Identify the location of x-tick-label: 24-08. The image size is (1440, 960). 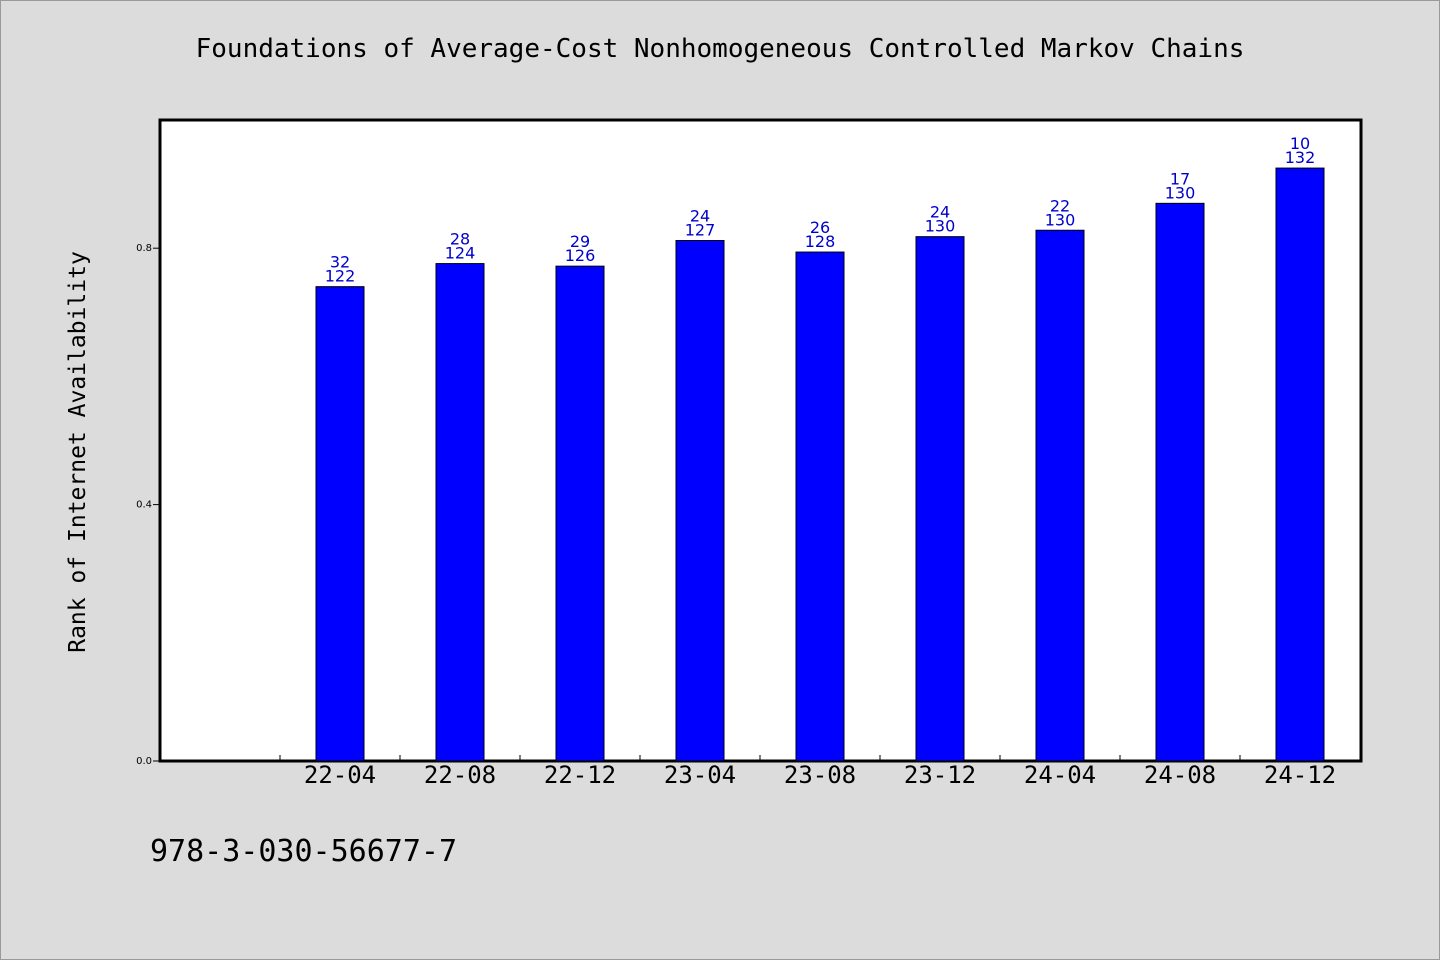
(1180, 775).